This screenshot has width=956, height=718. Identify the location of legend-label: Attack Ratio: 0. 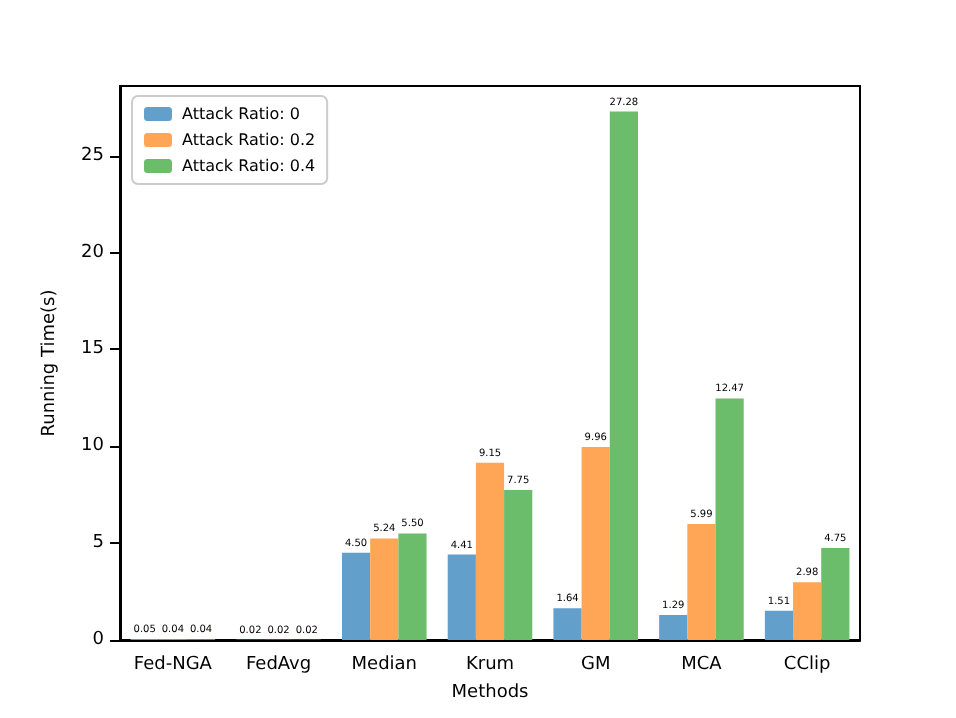
(241, 114).